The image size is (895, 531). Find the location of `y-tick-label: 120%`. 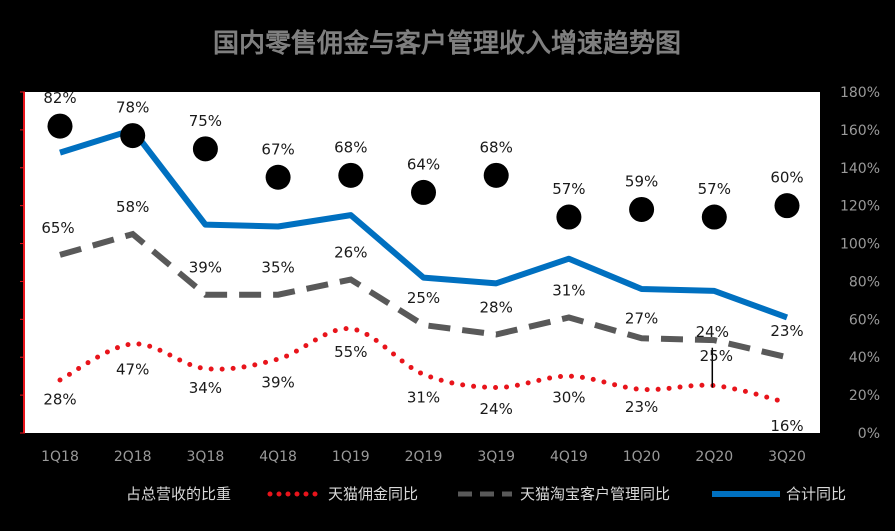

y-tick-label: 120% is located at coordinates (860, 207).